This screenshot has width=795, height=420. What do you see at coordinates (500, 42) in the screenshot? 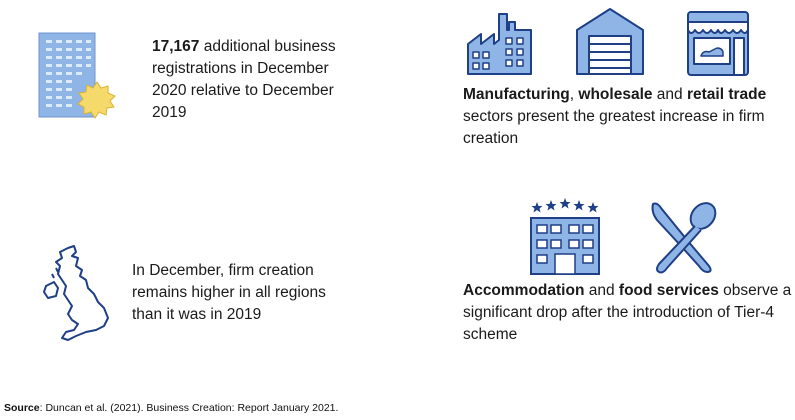
I see `factory-icon` at bounding box center [500, 42].